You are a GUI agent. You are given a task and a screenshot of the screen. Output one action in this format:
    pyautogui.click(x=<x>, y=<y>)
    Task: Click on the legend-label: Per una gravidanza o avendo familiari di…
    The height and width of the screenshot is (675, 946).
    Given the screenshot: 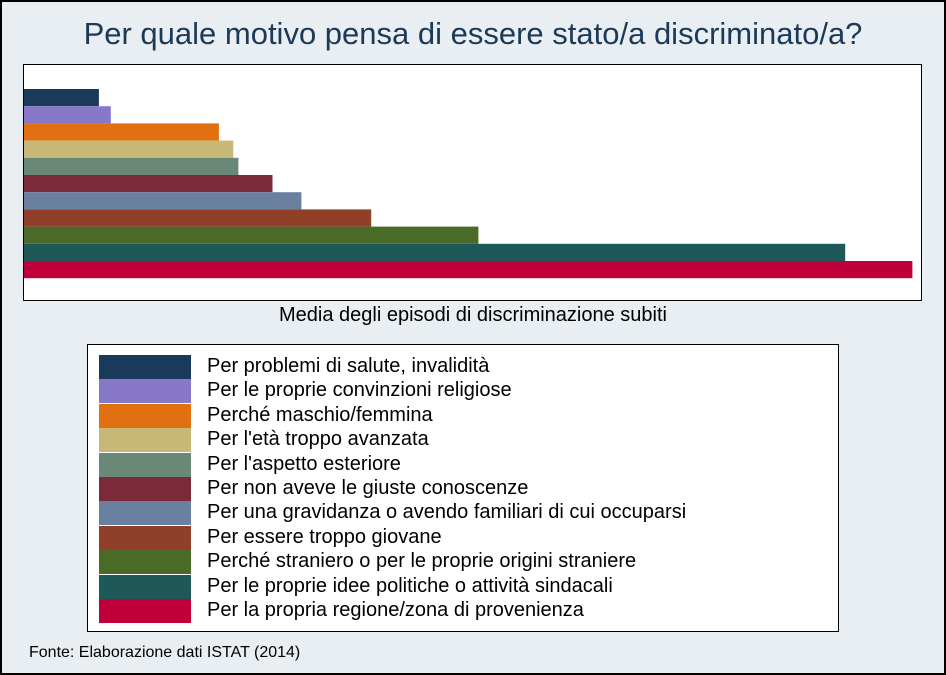 What is the action you would take?
    pyautogui.click(x=447, y=512)
    